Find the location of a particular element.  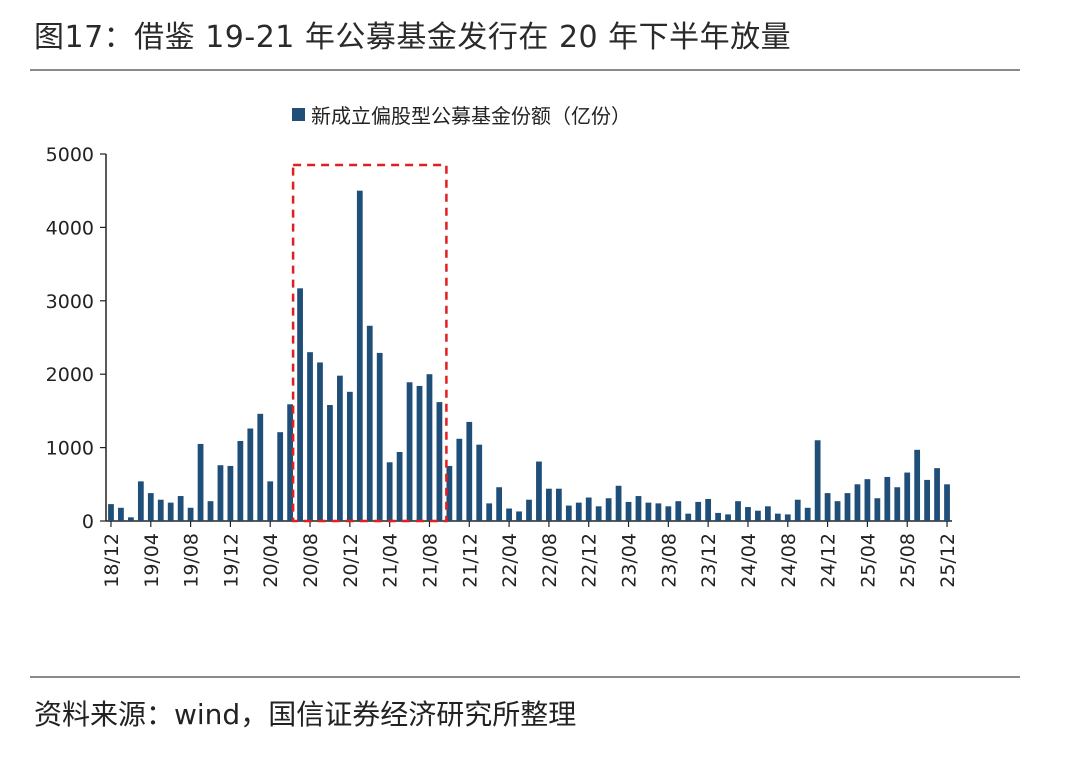

x-tick-label: 20/04 is located at coordinates (271, 560).